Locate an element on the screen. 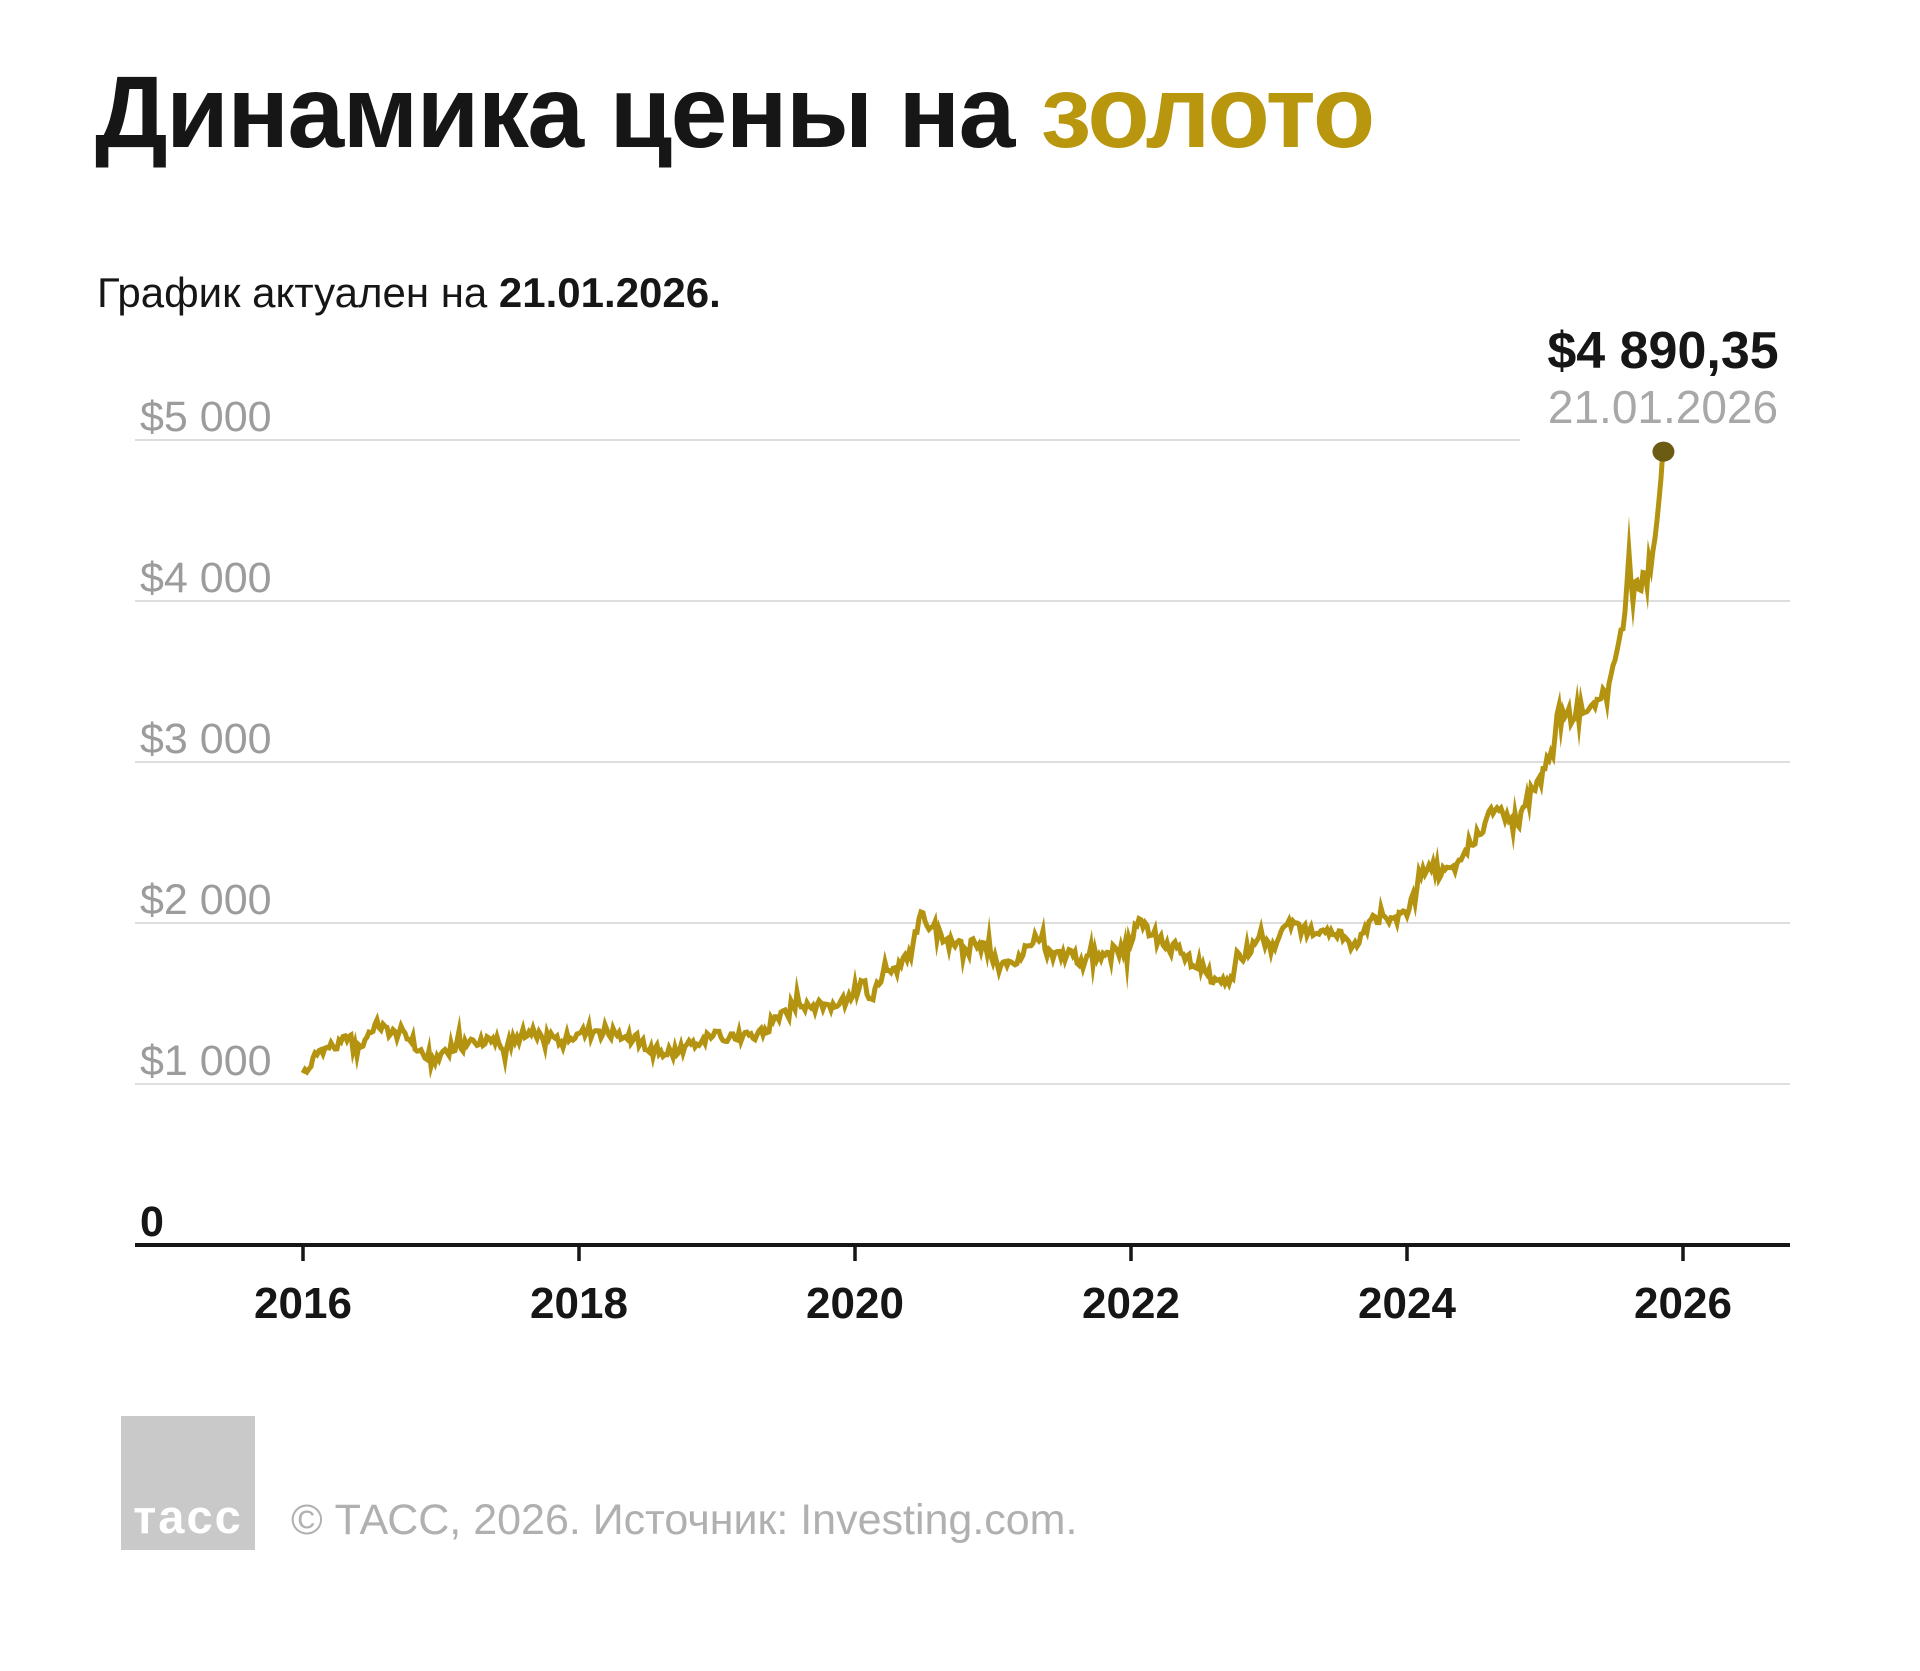  end-point-dot is located at coordinates (1663, 451).